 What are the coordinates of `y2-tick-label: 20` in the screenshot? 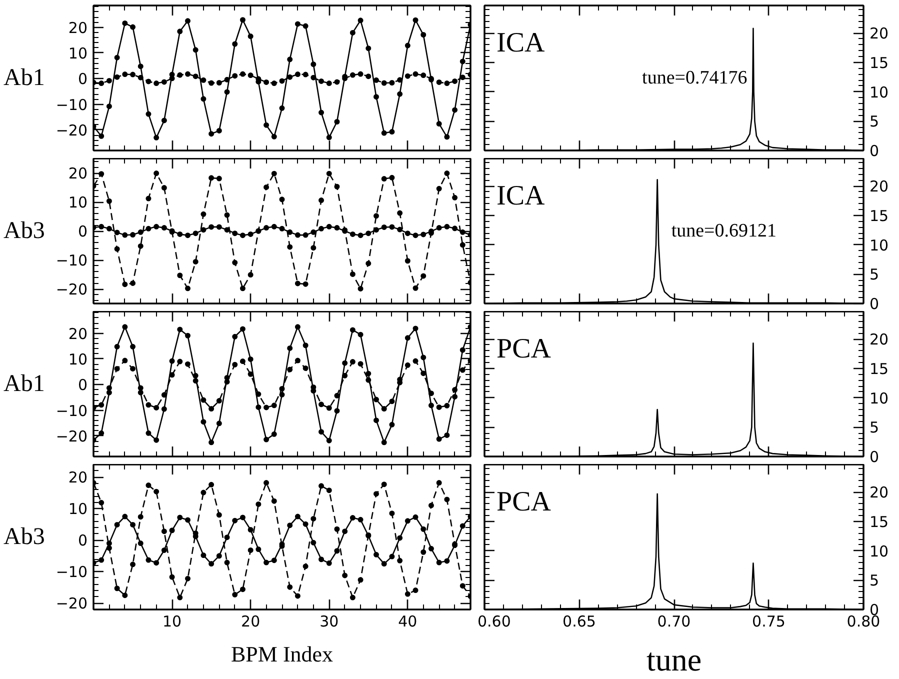 It's located at (879, 187).